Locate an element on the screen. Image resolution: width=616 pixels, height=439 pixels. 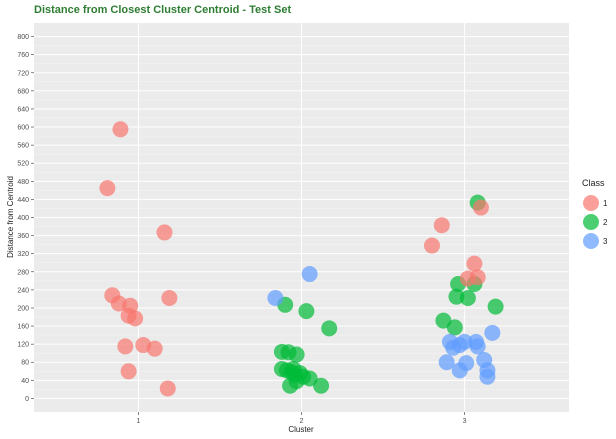
y-tick-label: 360 is located at coordinates (23, 236).